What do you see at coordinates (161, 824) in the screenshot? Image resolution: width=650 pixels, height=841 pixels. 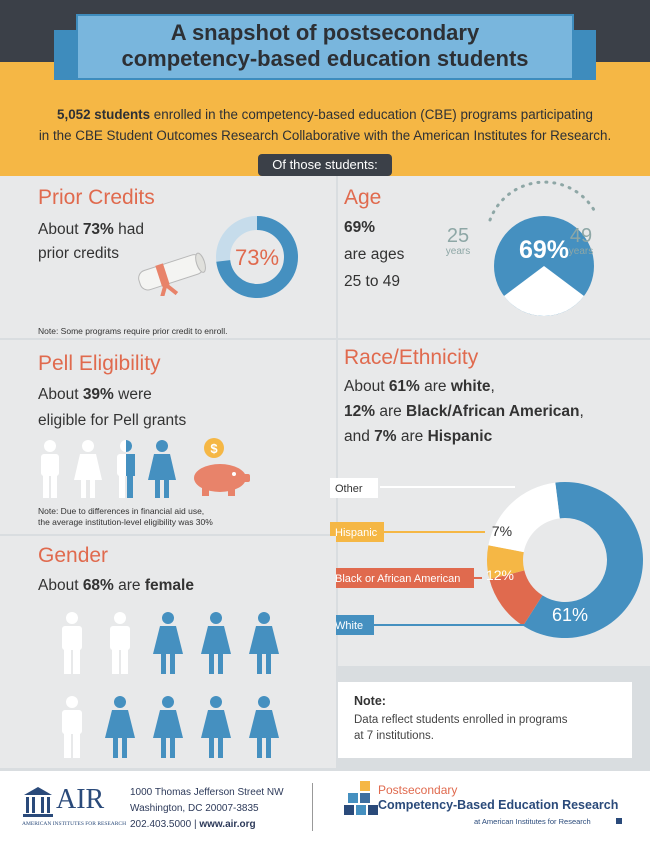 I see `phone-number: 202.403.5000` at bounding box center [161, 824].